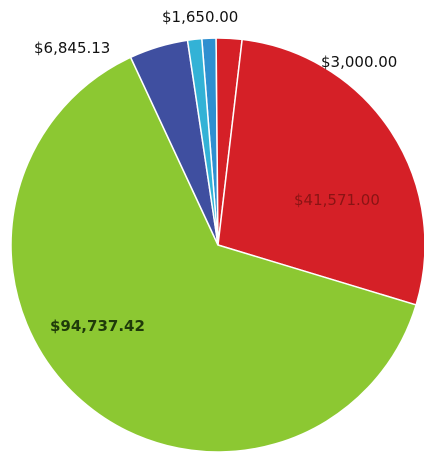 This screenshot has height=458, width=424. What do you see at coordinates (337, 200) in the screenshot?
I see `slice-label-41571: $41,571.00` at bounding box center [337, 200].